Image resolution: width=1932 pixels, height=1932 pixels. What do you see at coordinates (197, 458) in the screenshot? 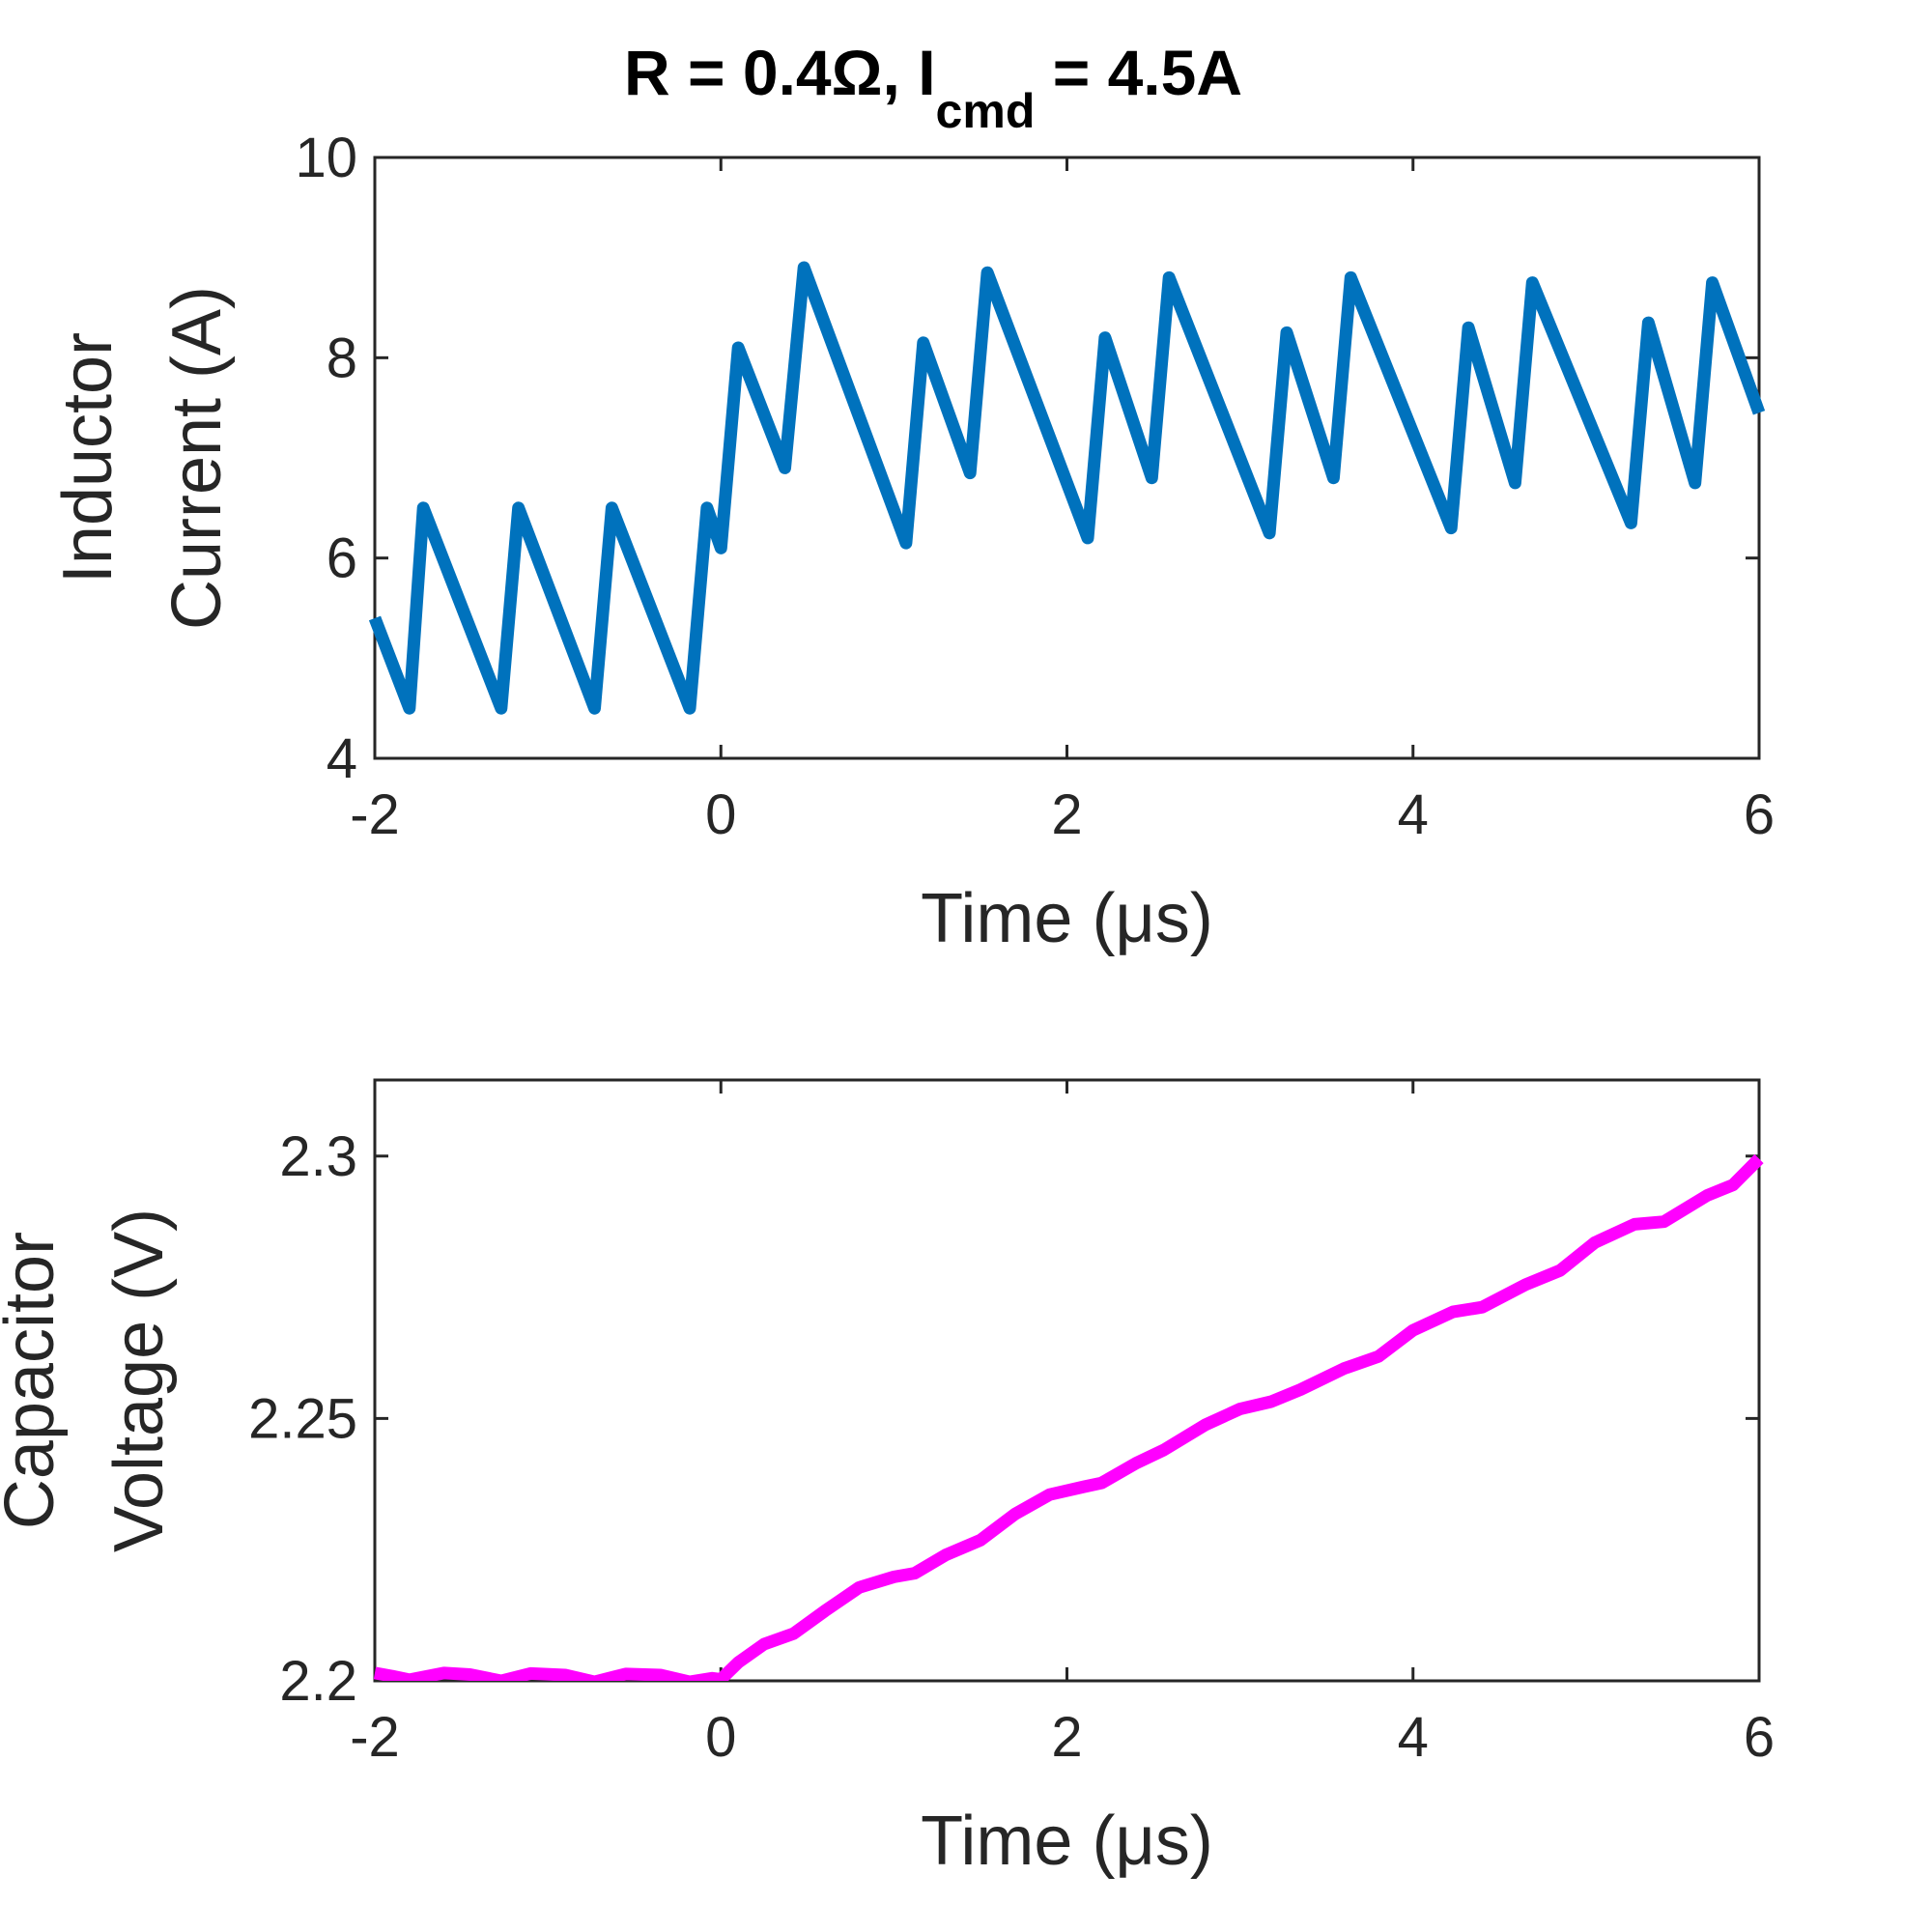
I see `y-axis-label: Current (A)` at bounding box center [197, 458].